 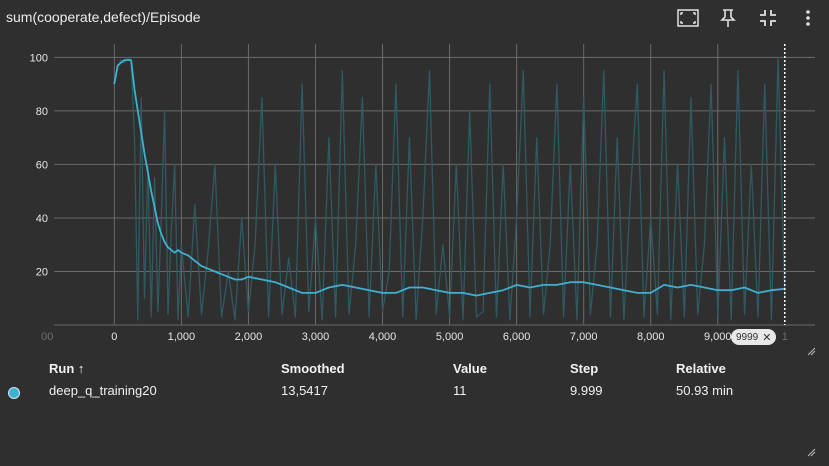 I want to click on raw-value: 11, so click(x=460, y=390).